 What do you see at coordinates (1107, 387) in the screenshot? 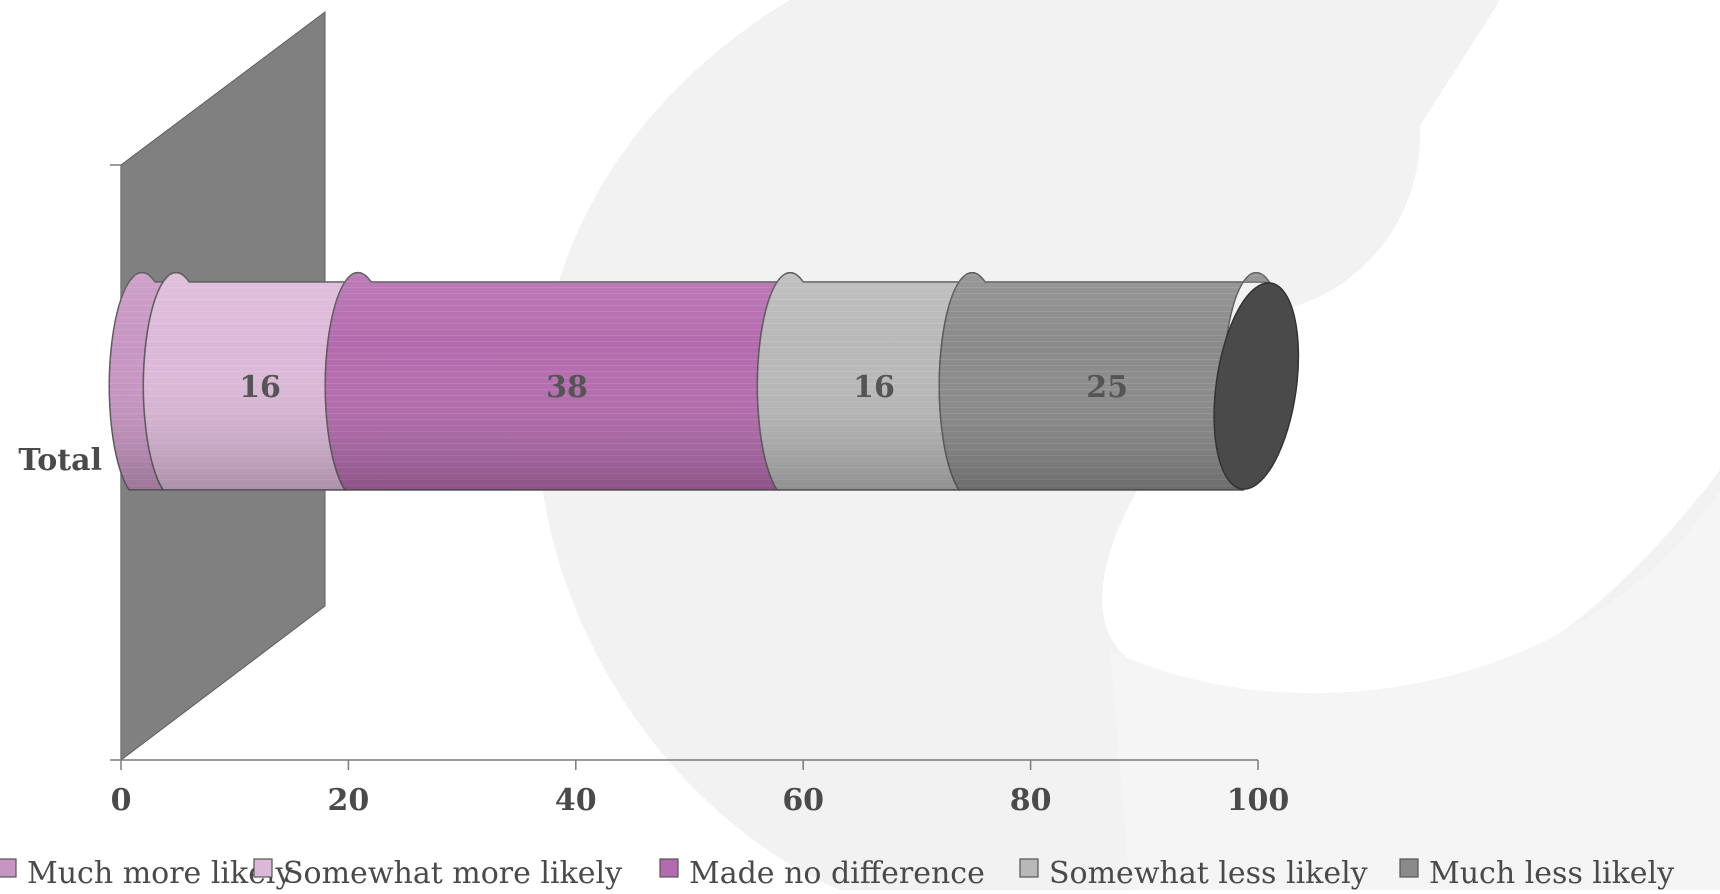
I see `data-label: 25` at bounding box center [1107, 387].